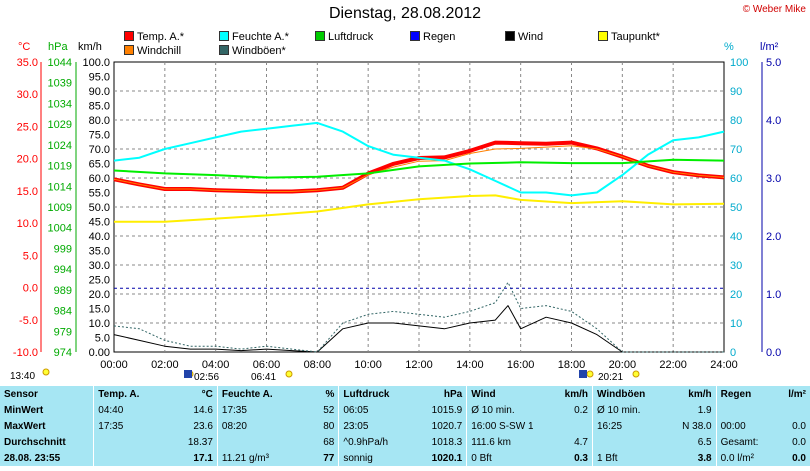 The width and height of the screenshot is (810, 471). I want to click on table-cell: MaxWert, so click(25, 426).